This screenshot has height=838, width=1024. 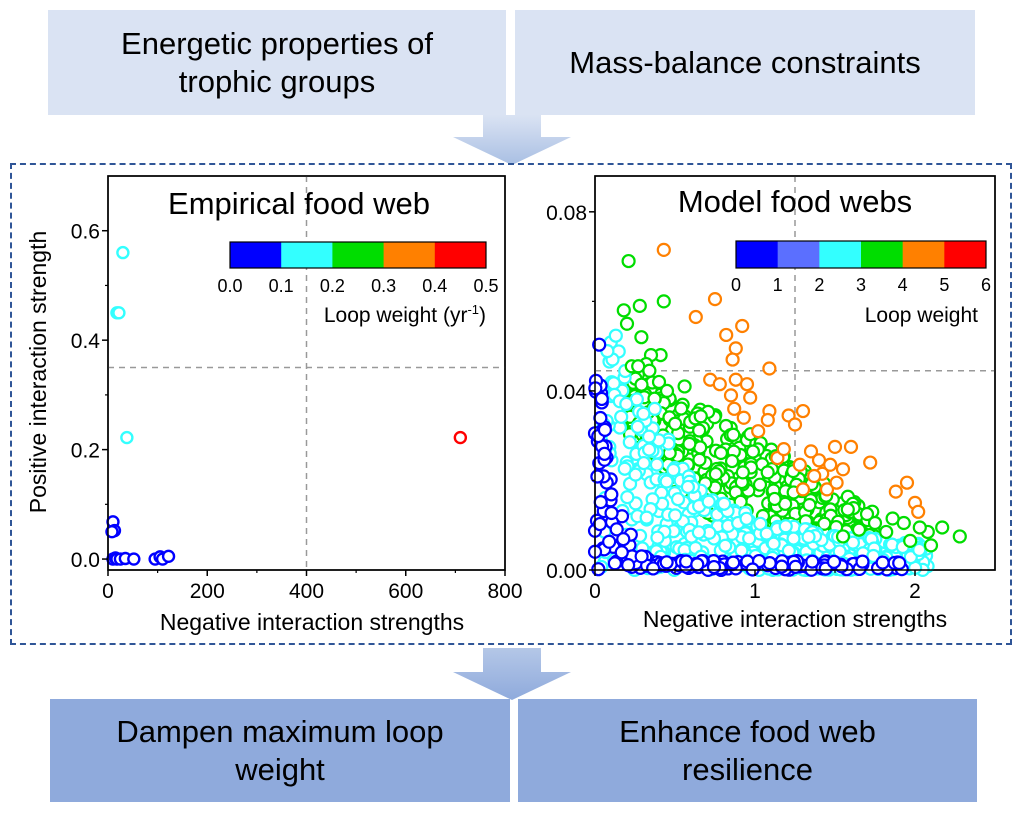 What do you see at coordinates (108, 591) in the screenshot?
I see `x-tick-label: 0` at bounding box center [108, 591].